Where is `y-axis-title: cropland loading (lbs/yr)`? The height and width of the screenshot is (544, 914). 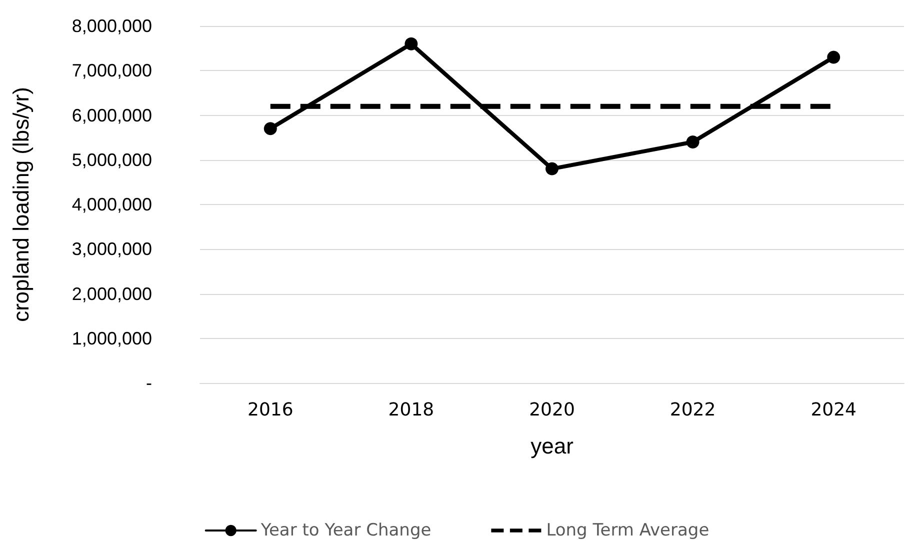
y-axis-title: cropland loading (lbs/yr) is located at coordinates (21, 204).